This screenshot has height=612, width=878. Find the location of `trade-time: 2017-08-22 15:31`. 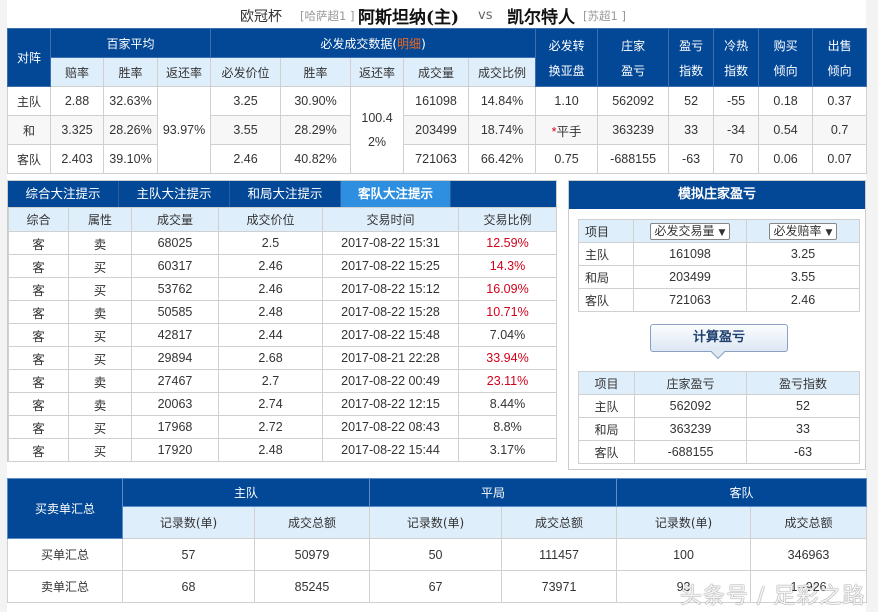

trade-time: 2017-08-22 15:31 is located at coordinates (390, 243).